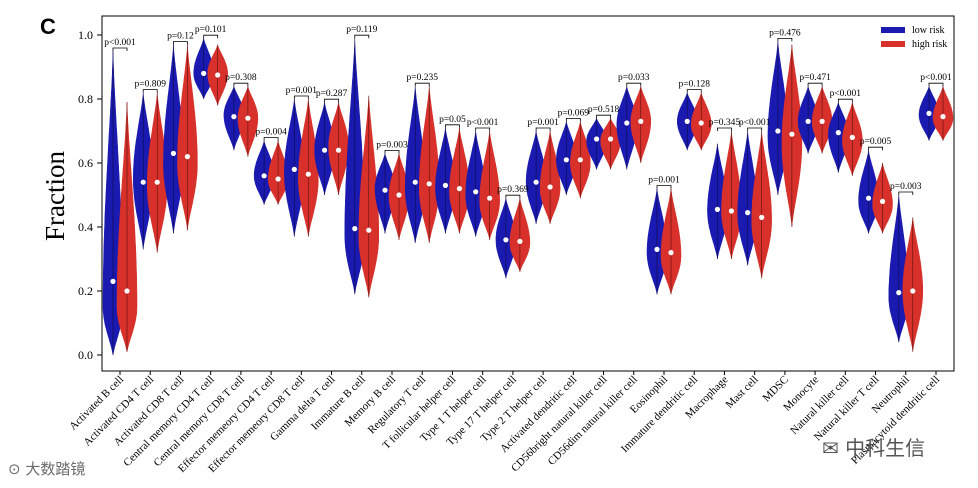 This screenshot has height=488, width=978. I want to click on watermark-left-text: 大数踏镜, so click(55, 469).